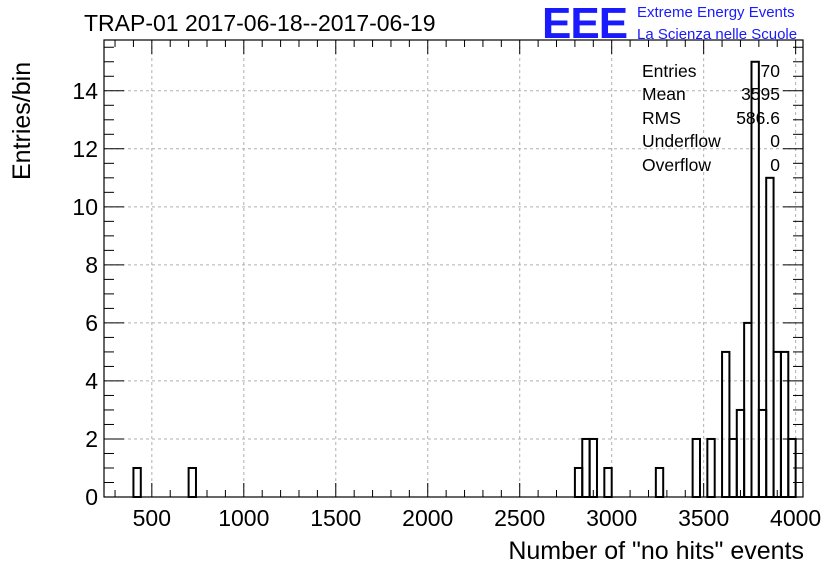 This screenshot has width=836, height=572. I want to click on x-tick-label: 2000, so click(427, 518).